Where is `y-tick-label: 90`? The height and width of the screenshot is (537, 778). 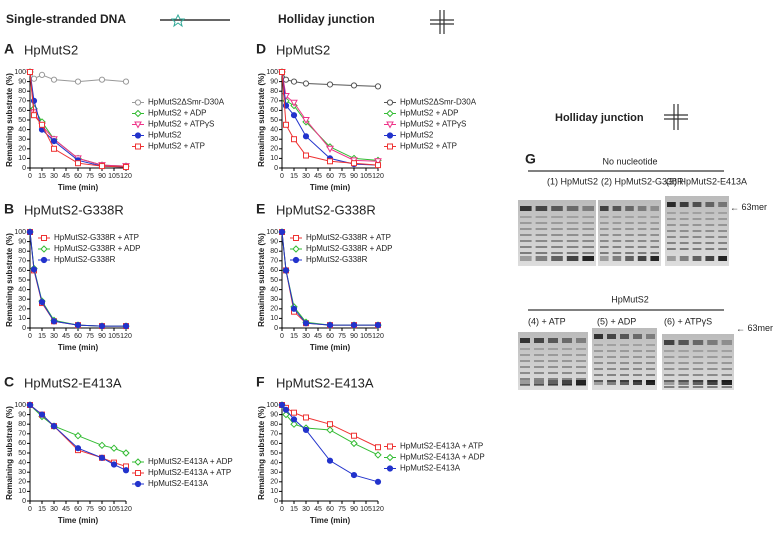 y-tick-label: 90 is located at coordinates (274, 414).